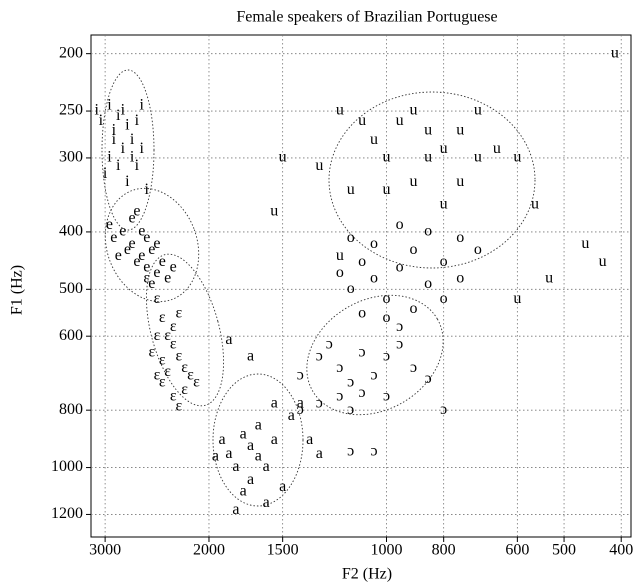 The width and height of the screenshot is (644, 586). What do you see at coordinates (283, 550) in the screenshot?
I see `x-tick-label: 1500` at bounding box center [283, 550].